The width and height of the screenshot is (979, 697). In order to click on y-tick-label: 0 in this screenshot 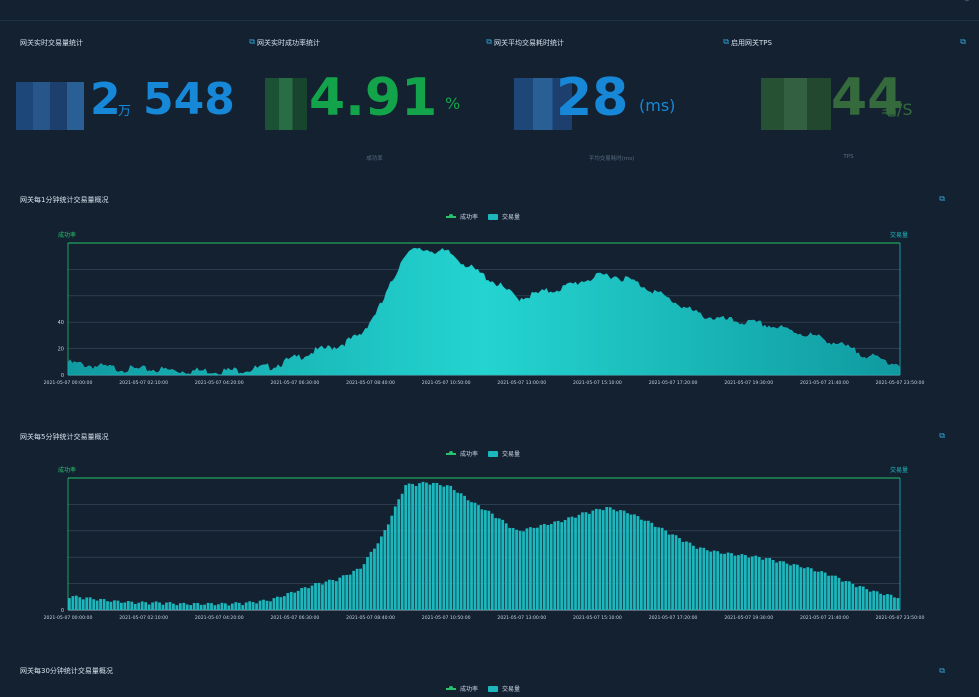, I will do `click(62, 611)`.